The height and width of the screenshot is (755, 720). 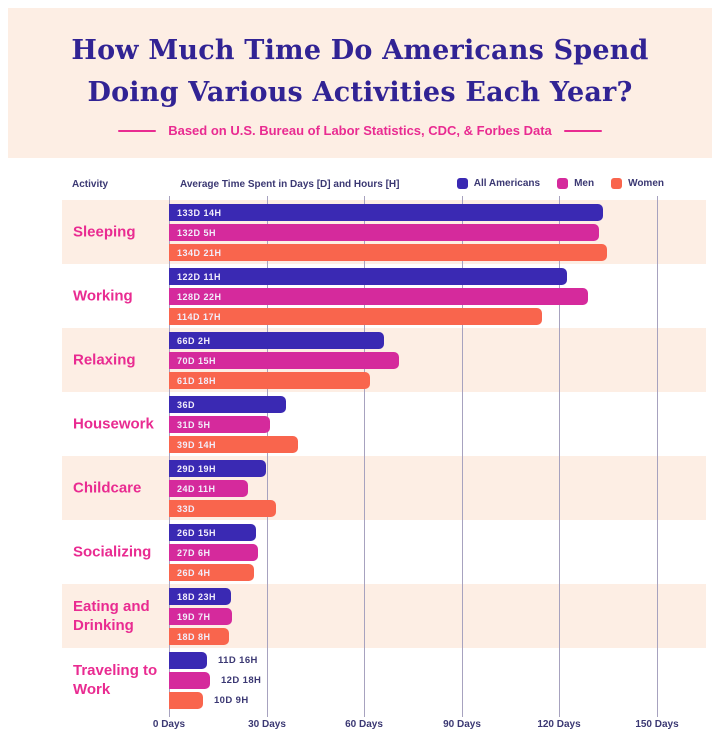 I want to click on activity-label: Working, so click(x=103, y=296).